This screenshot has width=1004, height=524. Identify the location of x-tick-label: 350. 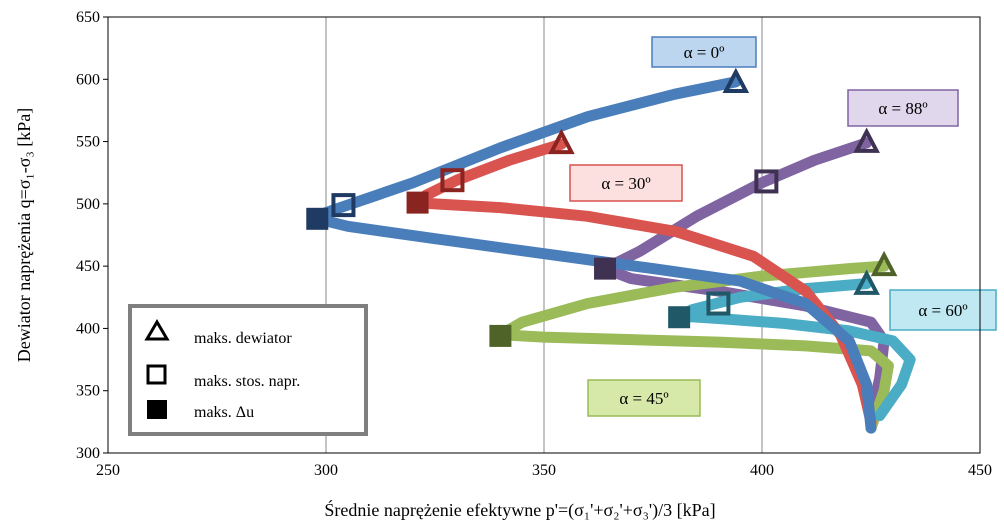
(544, 470).